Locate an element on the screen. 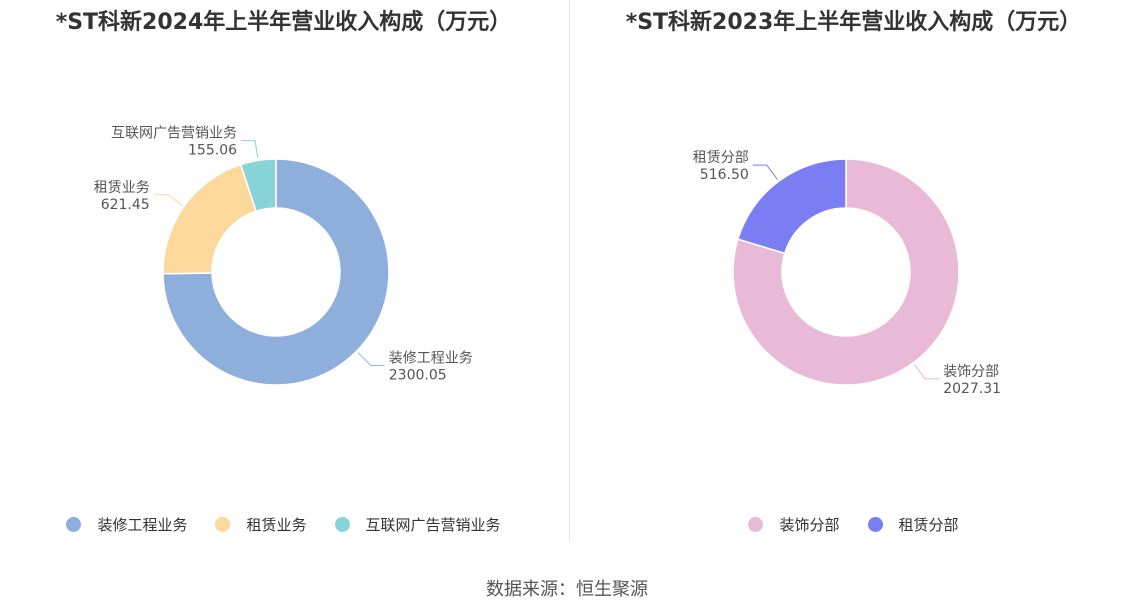 Image resolution: width=1134 pixels, height=612 pixels. chart-legend: 装饰分部 租赁分部 is located at coordinates (852, 524).